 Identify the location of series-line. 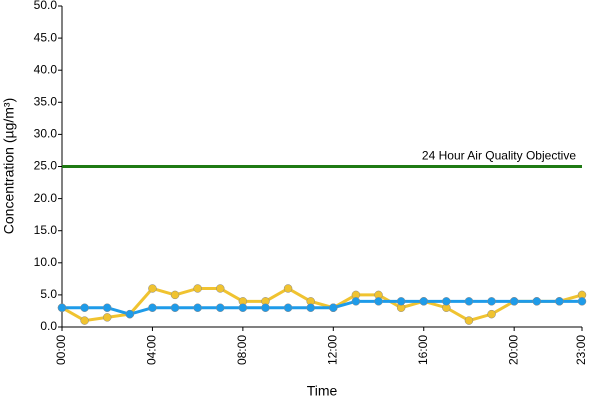
(322, 304).